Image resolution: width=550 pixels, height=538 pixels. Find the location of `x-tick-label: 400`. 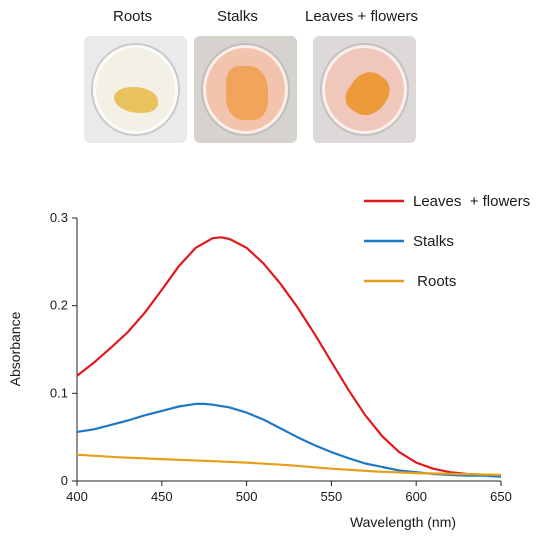

x-tick-label: 400 is located at coordinates (77, 496).